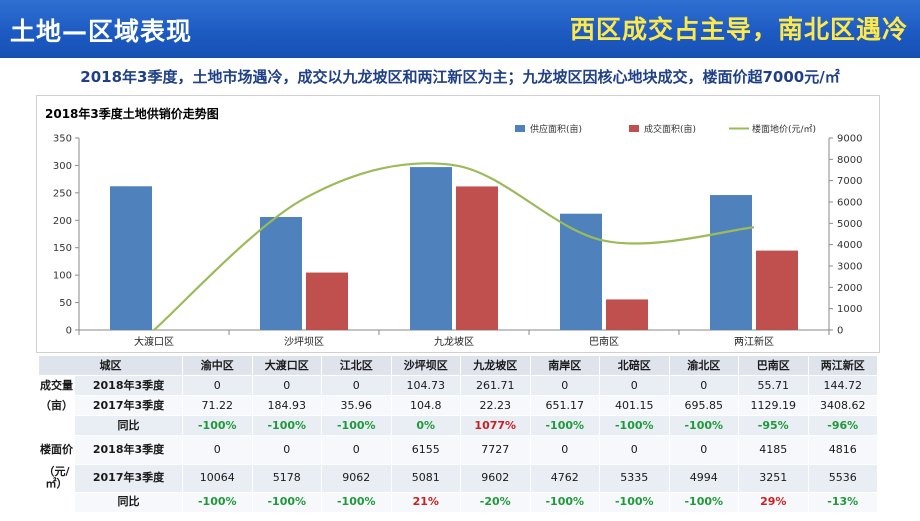 The width and height of the screenshot is (920, 521). What do you see at coordinates (842, 426) in the screenshot?
I see `table-cell: -96%` at bounding box center [842, 426].